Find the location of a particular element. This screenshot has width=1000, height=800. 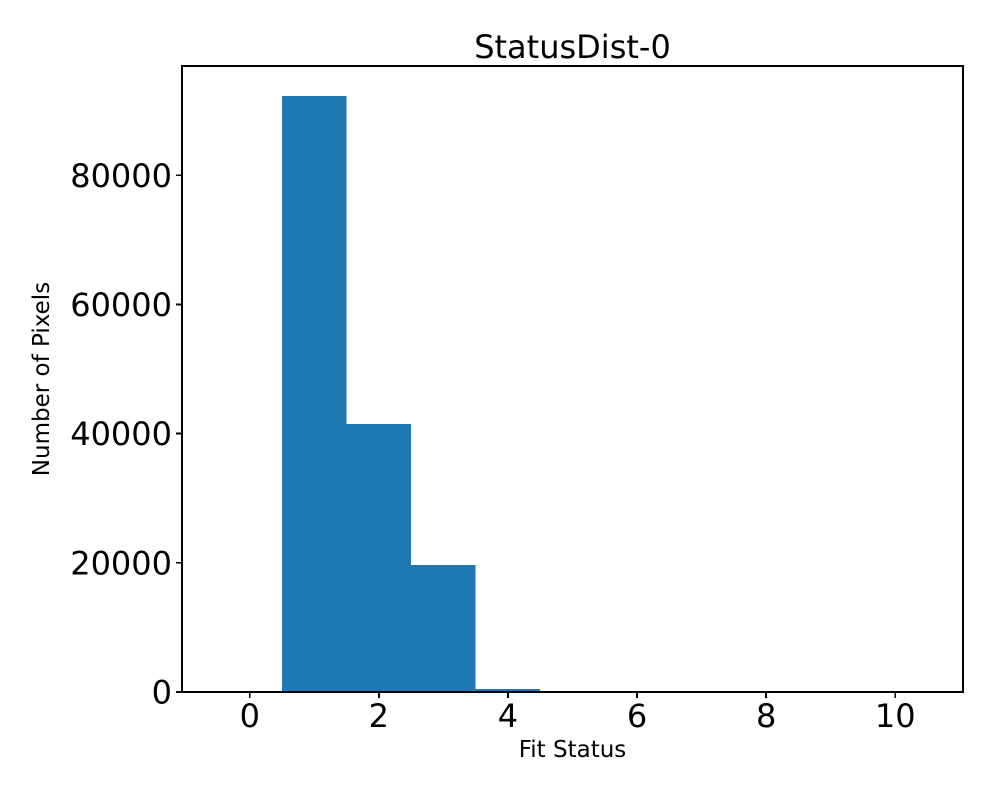

x-tick-label: 4 is located at coordinates (508, 716).